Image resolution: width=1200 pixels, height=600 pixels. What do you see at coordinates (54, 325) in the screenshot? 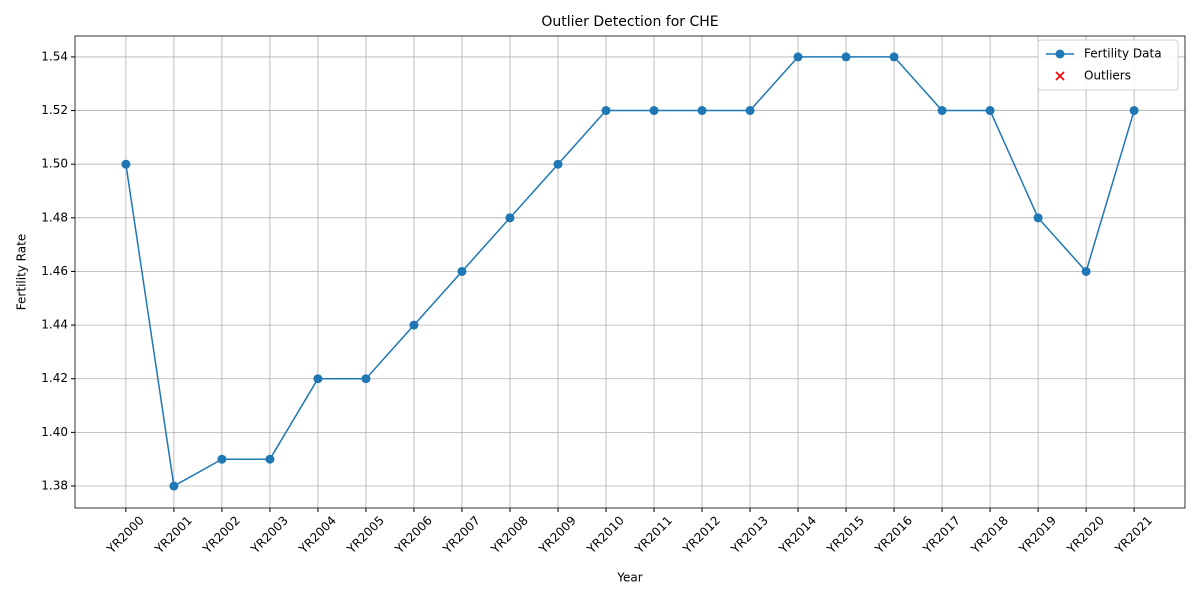
I see `y-tick-label: 1.44` at bounding box center [54, 325].